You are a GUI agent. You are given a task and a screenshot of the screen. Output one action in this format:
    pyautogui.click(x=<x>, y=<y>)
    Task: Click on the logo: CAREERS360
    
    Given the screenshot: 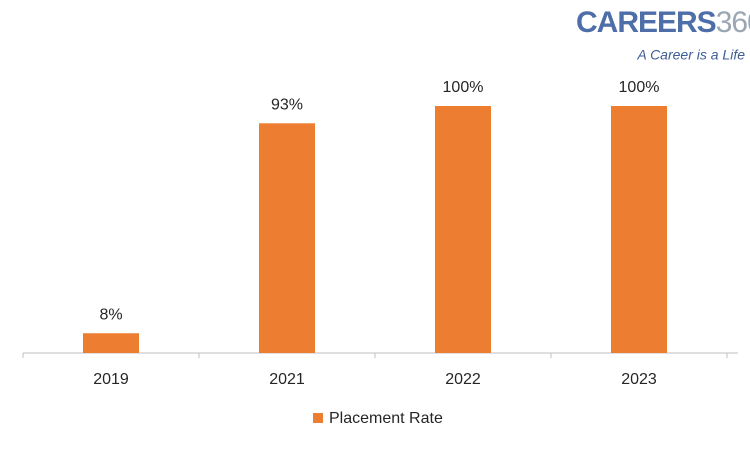 What is the action you would take?
    pyautogui.click(x=663, y=22)
    